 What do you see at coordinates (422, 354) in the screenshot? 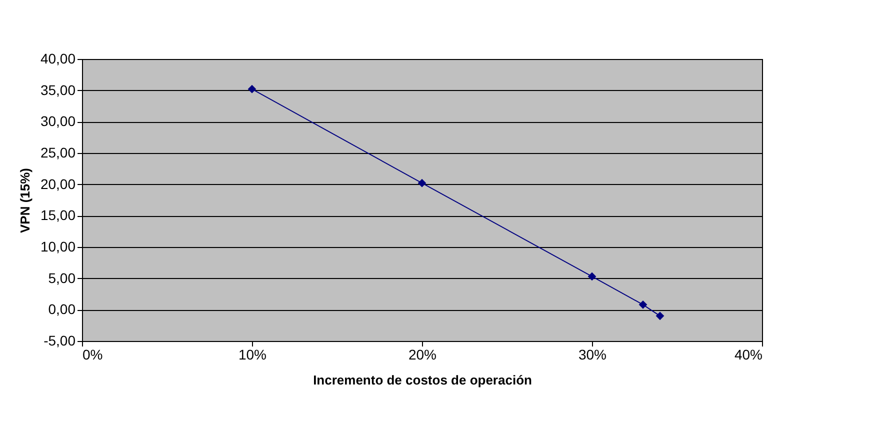
I see `x-tick-label: 20%` at bounding box center [422, 354].